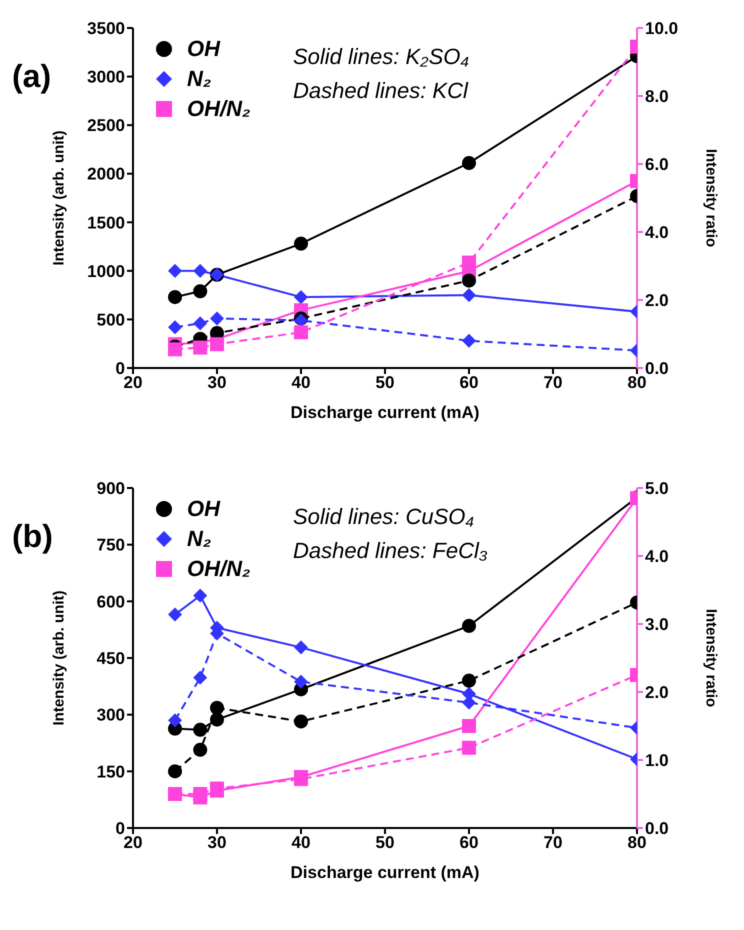 The height and width of the screenshot is (930, 744). I want to click on y-tick-label: 500, so click(110, 320).